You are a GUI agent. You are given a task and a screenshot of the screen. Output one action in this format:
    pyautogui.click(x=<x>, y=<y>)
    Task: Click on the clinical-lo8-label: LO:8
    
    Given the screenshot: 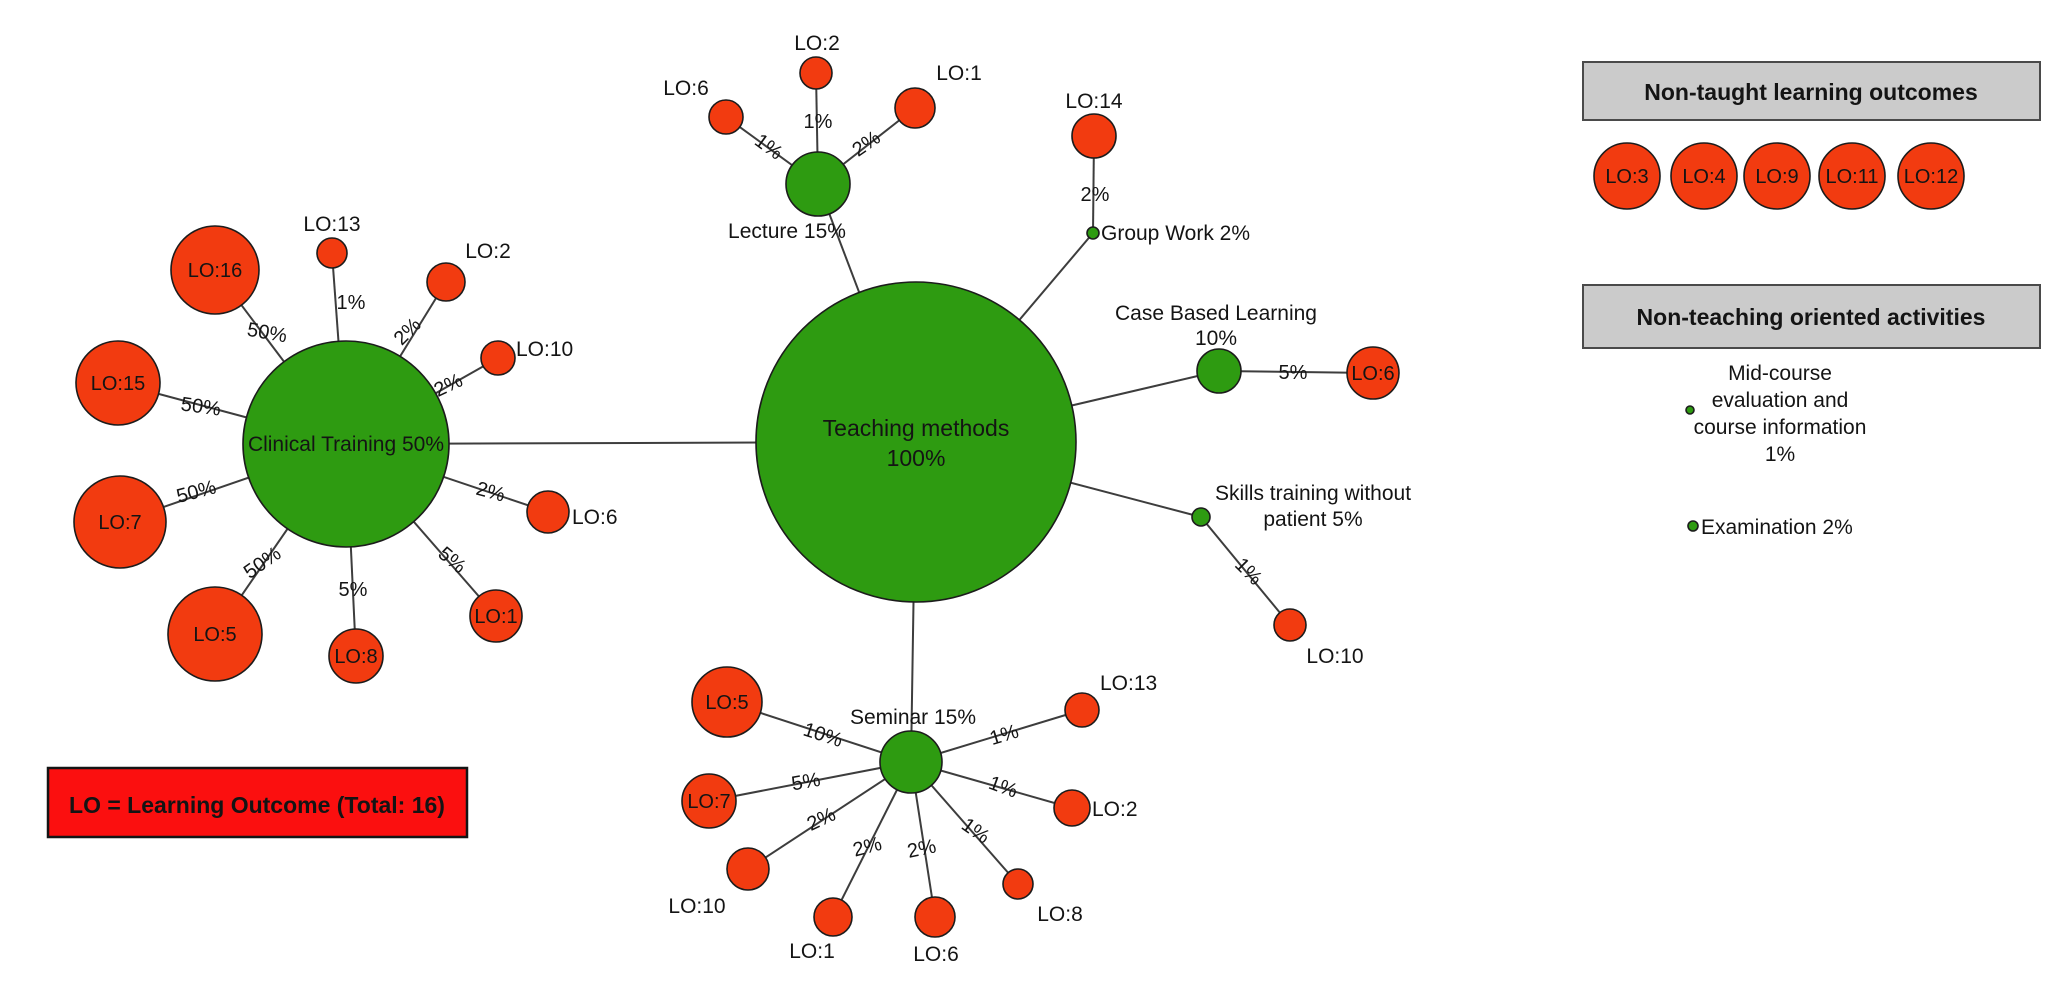 What is the action you would take?
    pyautogui.click(x=355, y=657)
    